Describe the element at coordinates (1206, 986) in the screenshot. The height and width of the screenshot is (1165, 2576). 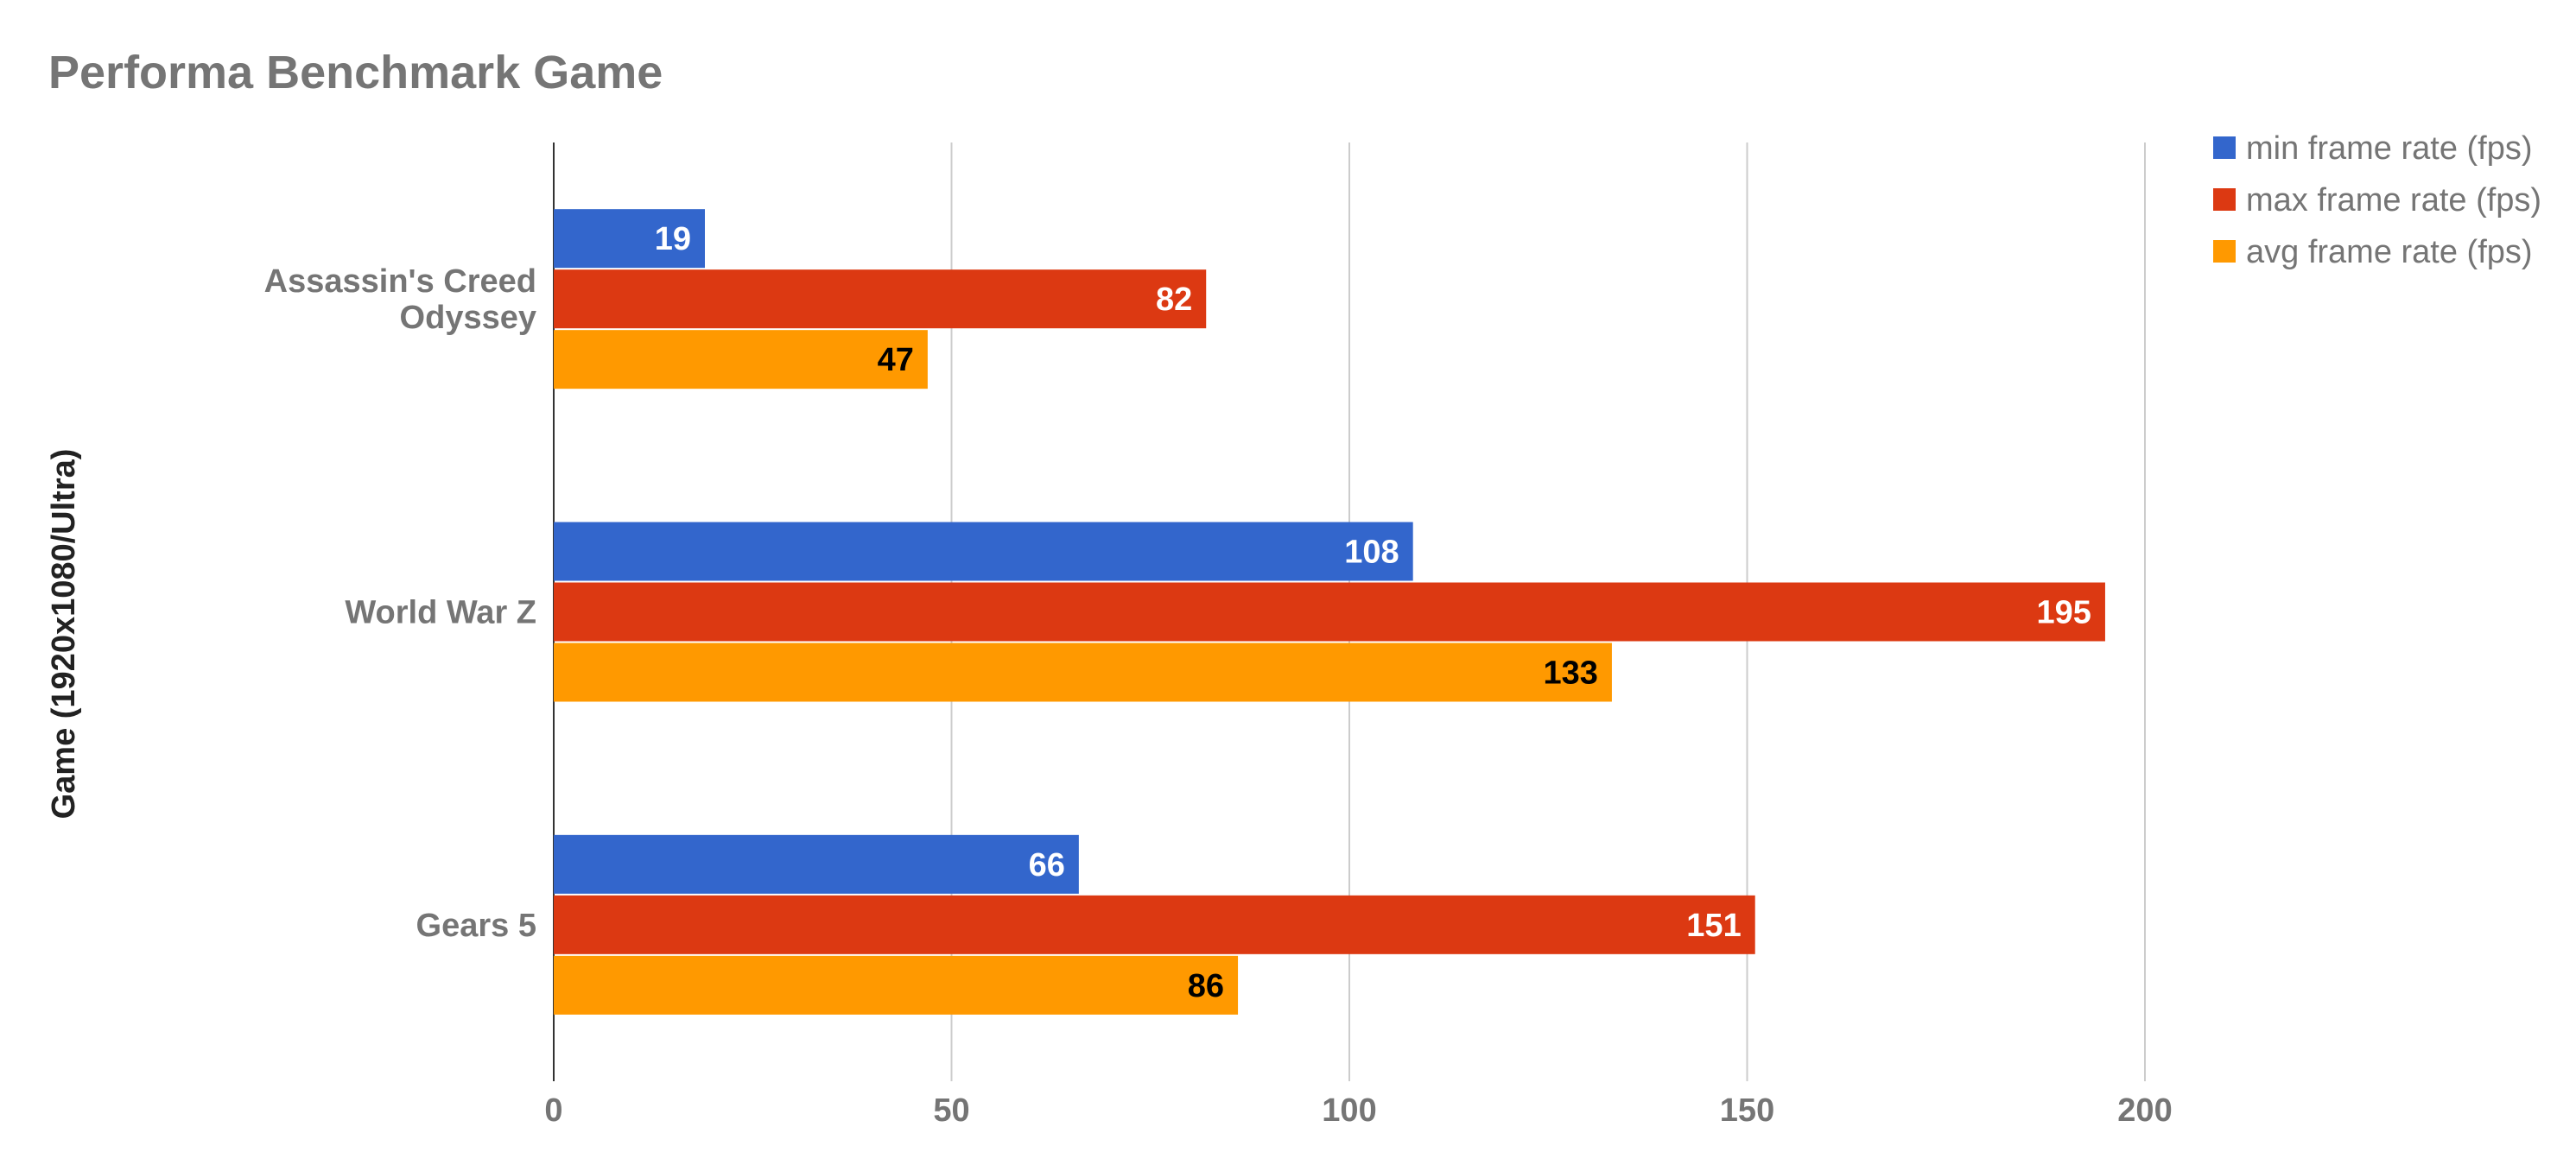
I see `data-label: 86` at that location.